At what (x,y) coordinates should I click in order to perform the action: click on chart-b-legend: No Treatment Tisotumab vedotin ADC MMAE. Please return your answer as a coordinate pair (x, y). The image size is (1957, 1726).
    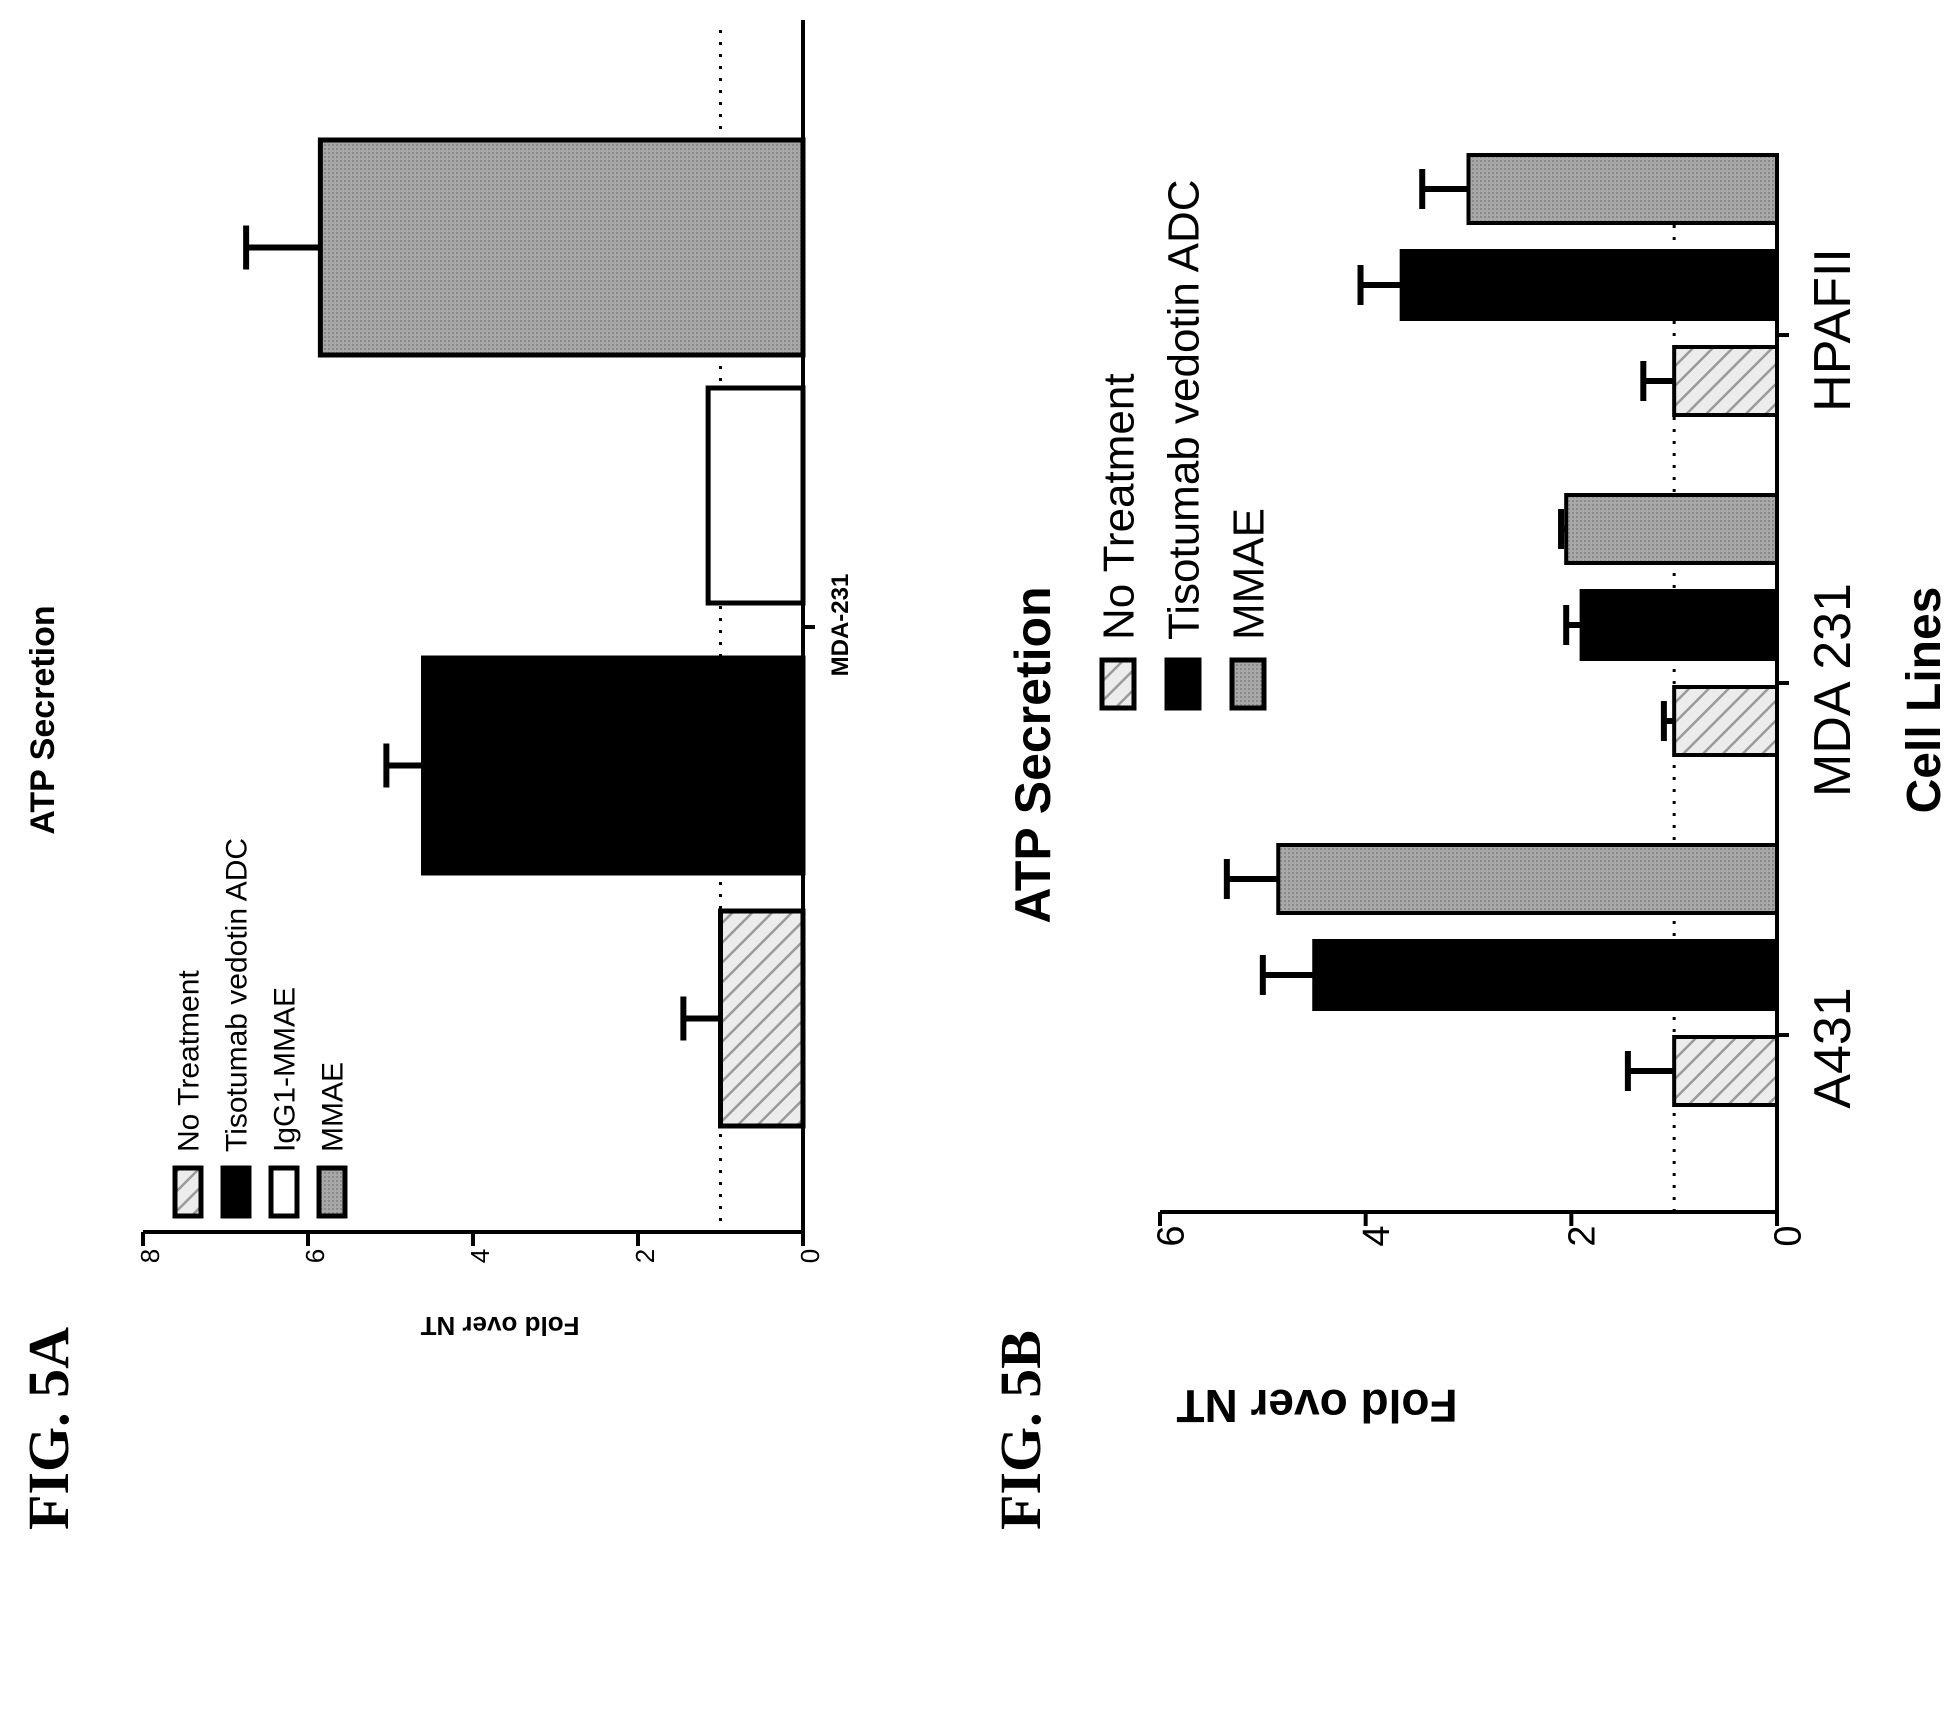
    Looking at the image, I should click on (1183, 445).